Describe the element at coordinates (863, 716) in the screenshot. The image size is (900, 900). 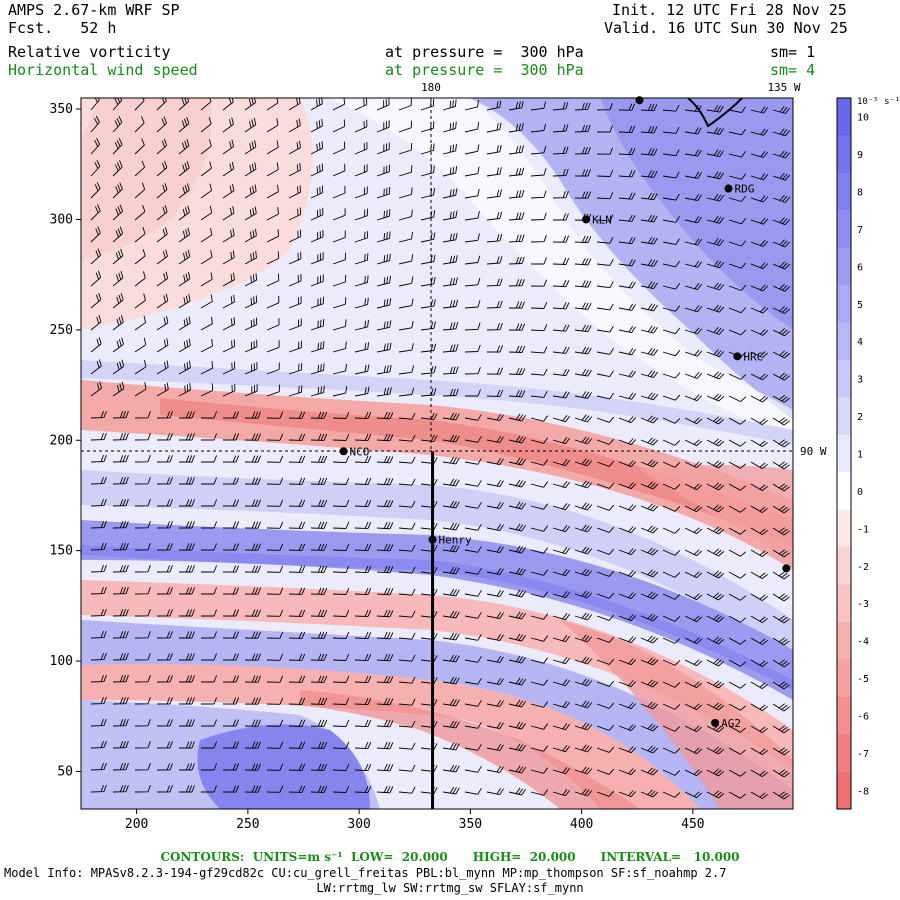
I see `colorbar-label: -6` at that location.